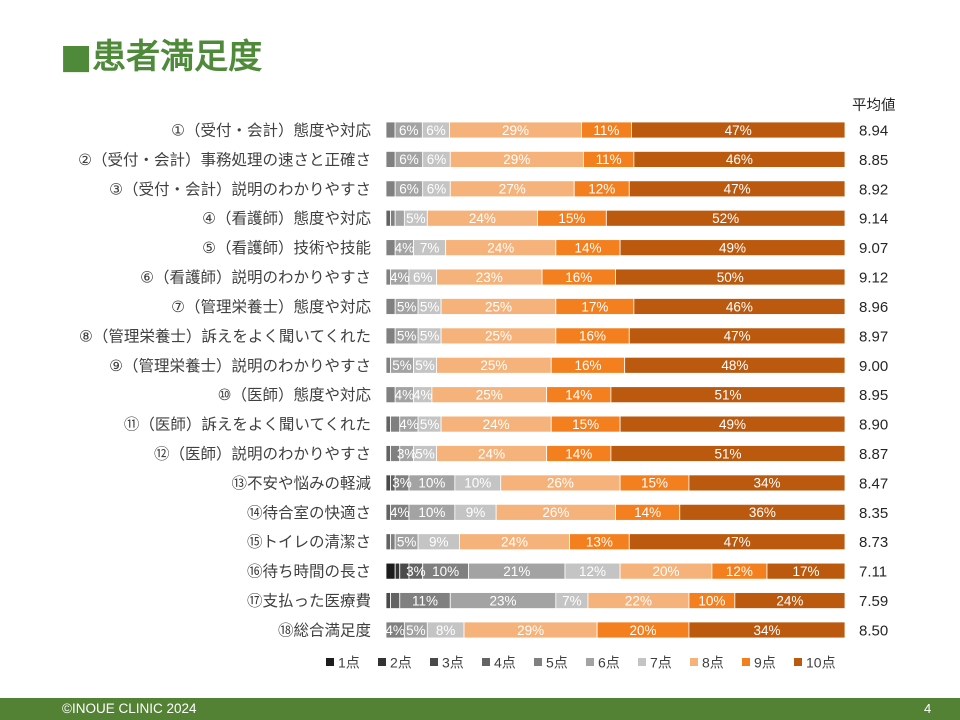 Image resolution: width=960 pixels, height=720 pixels. I want to click on category-label: ⑧（管理栄養士）訴えをよく聞いてくれた, so click(225, 336).